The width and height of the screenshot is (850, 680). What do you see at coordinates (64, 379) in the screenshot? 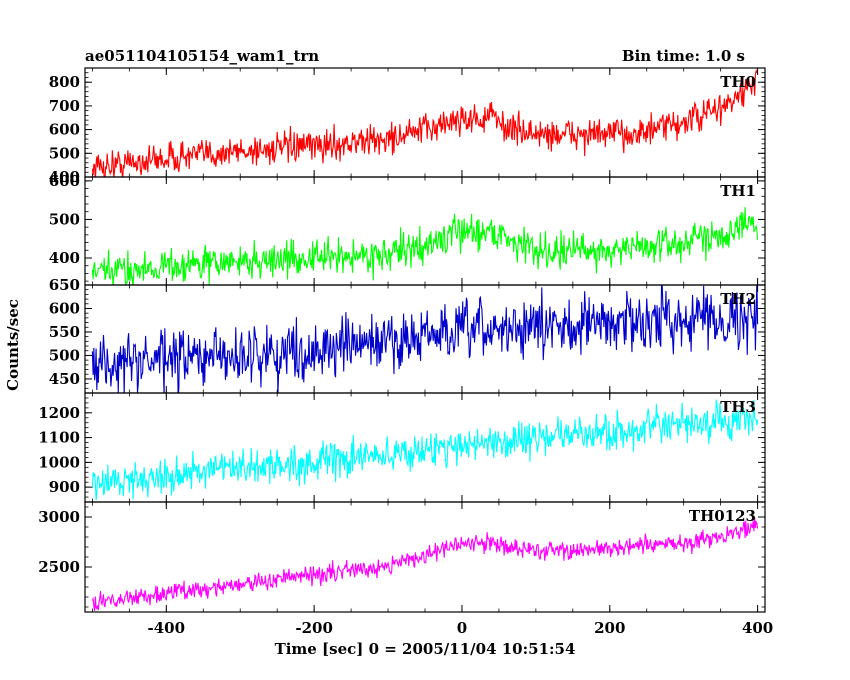
I see `y-tick-label: 450` at bounding box center [64, 379].